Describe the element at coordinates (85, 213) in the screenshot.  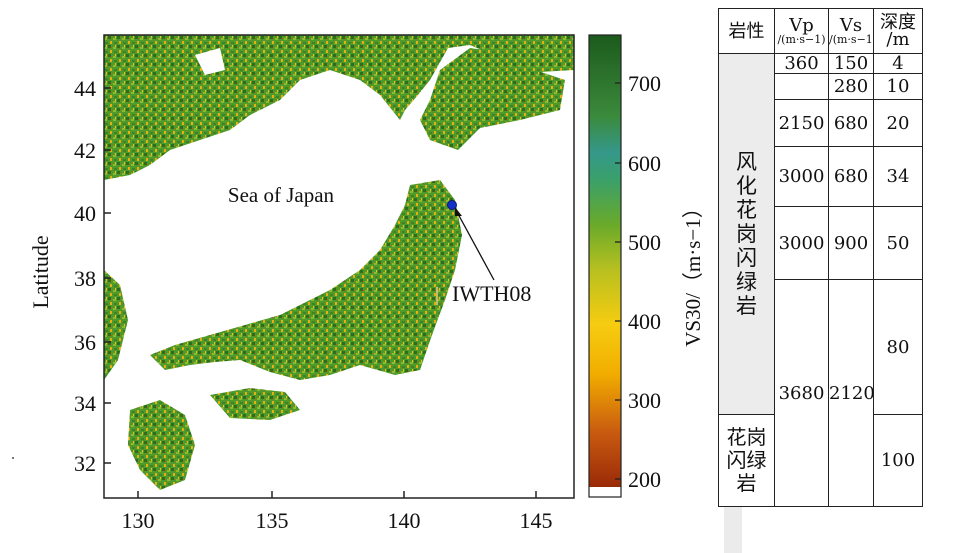
I see `y-tick-label: 40` at that location.